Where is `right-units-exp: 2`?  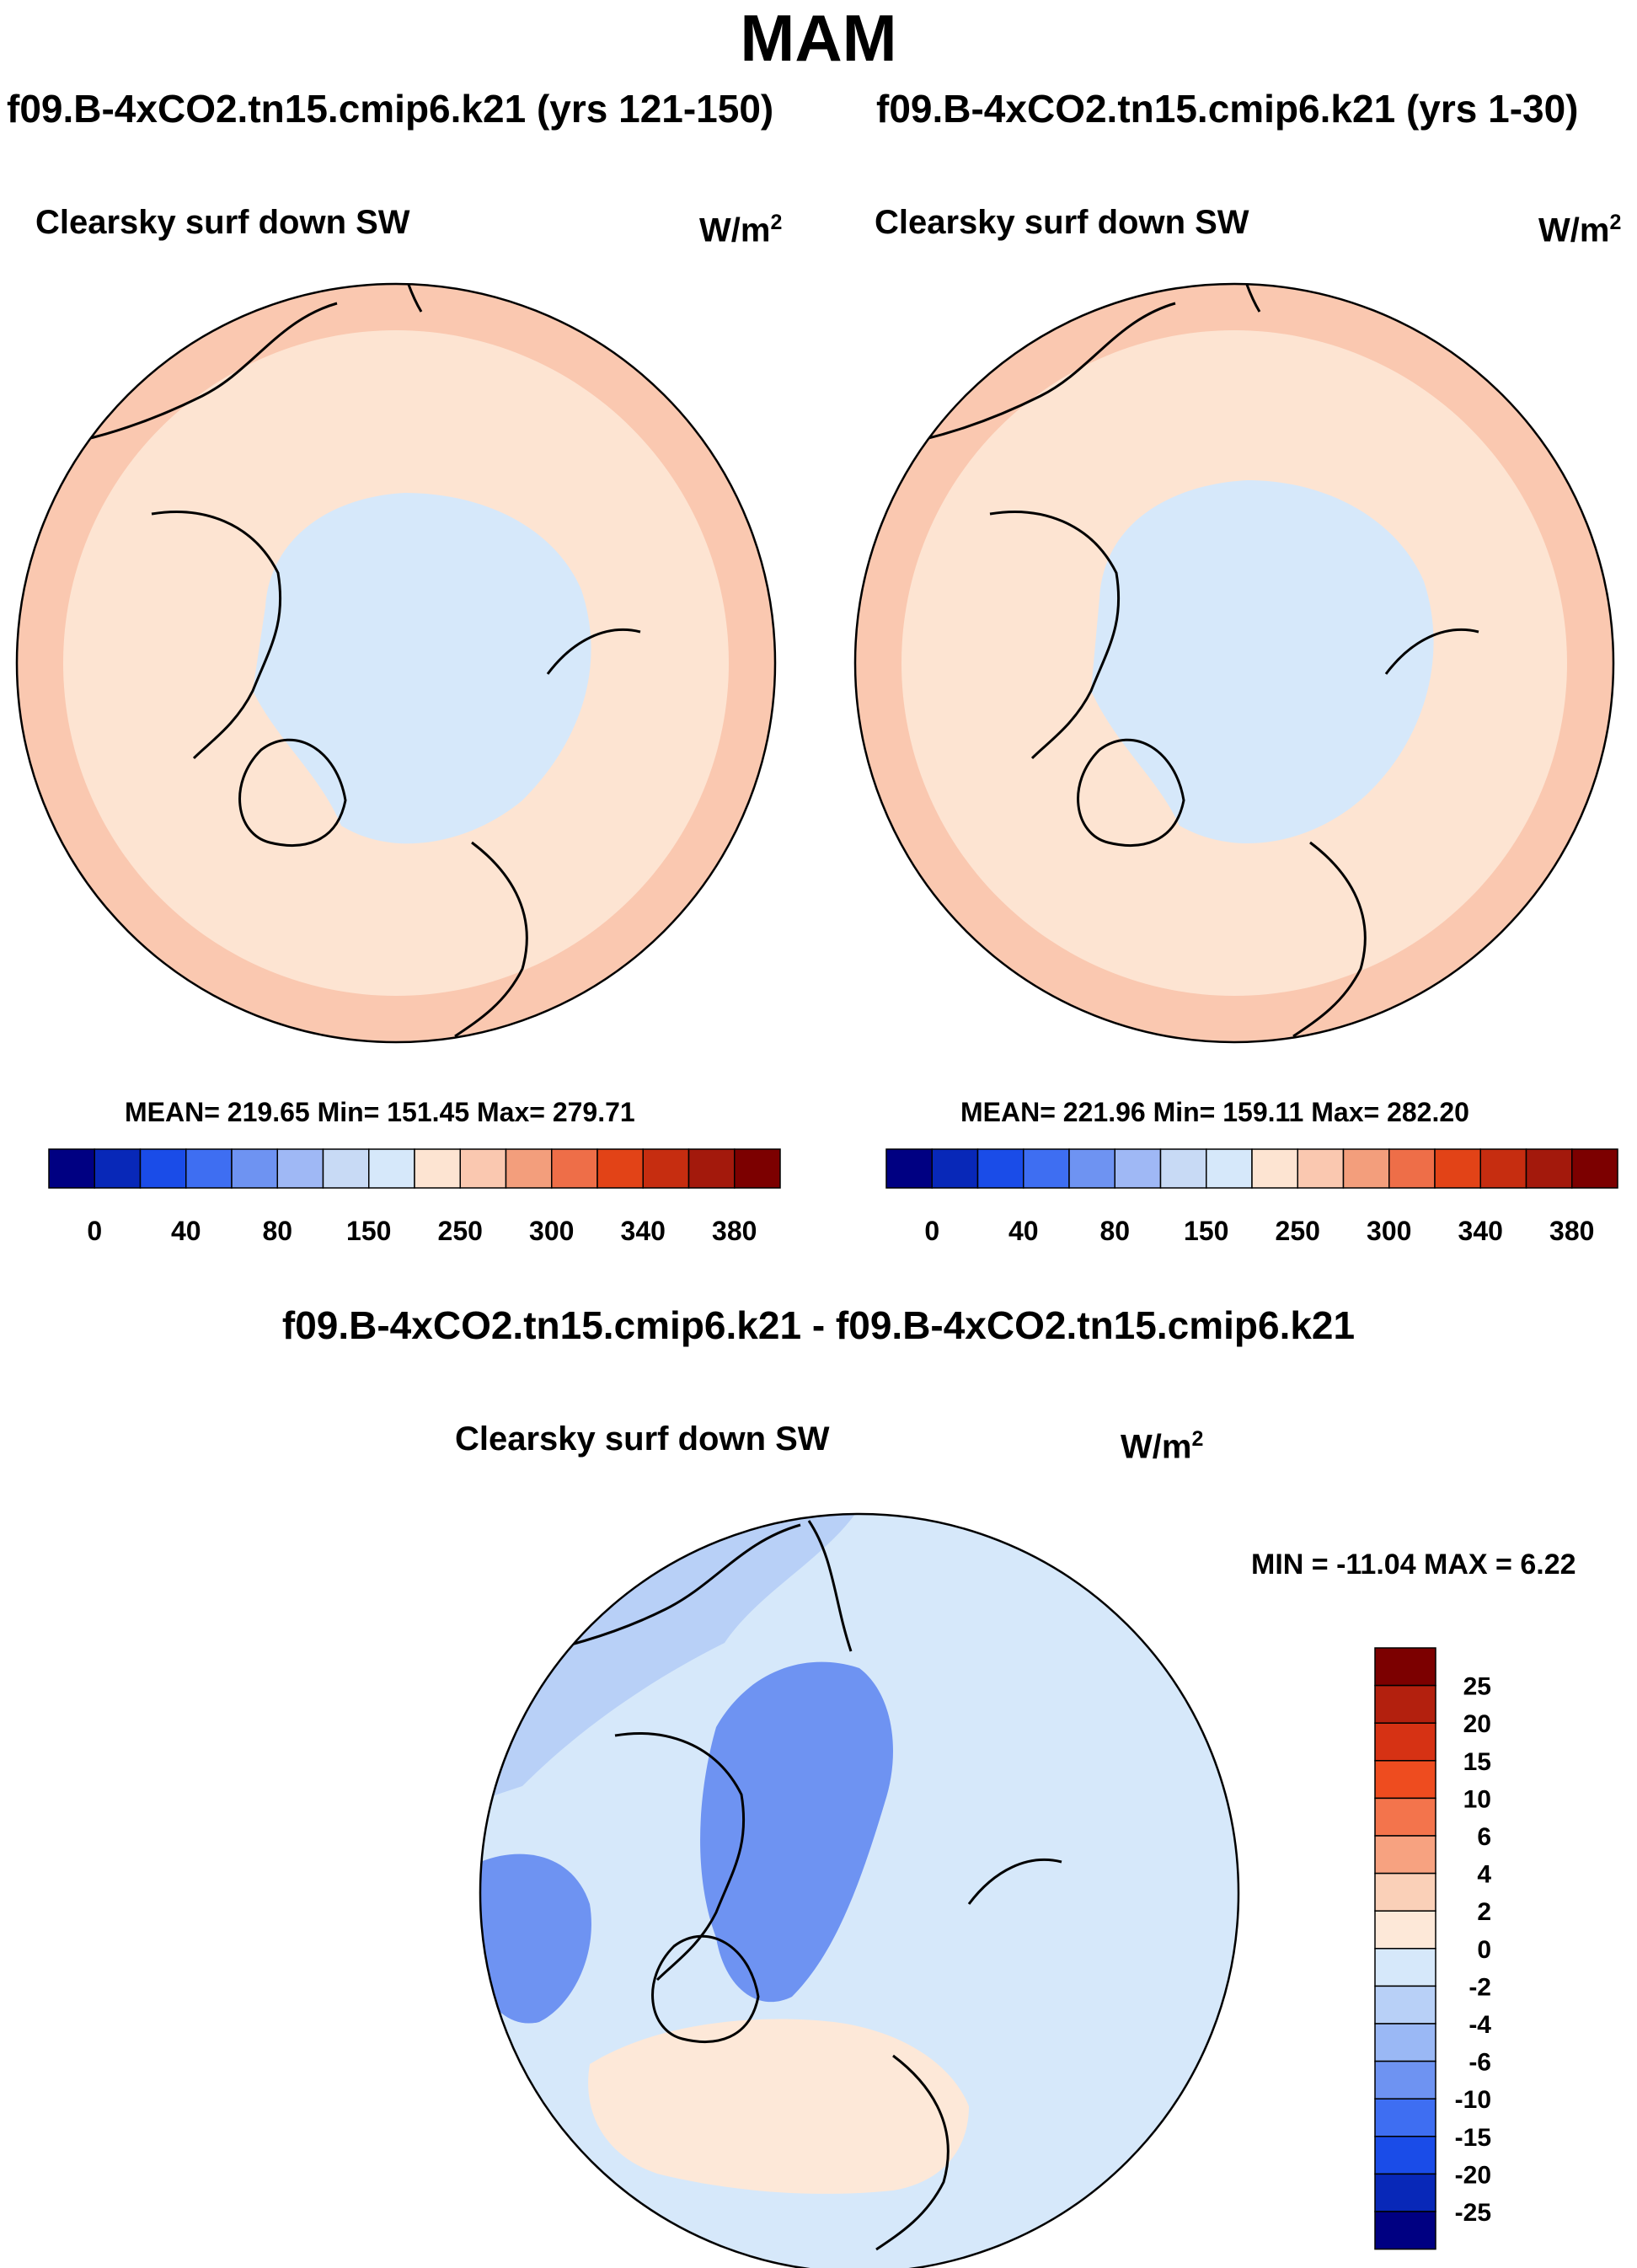 right-units-exp: 2 is located at coordinates (1615, 222).